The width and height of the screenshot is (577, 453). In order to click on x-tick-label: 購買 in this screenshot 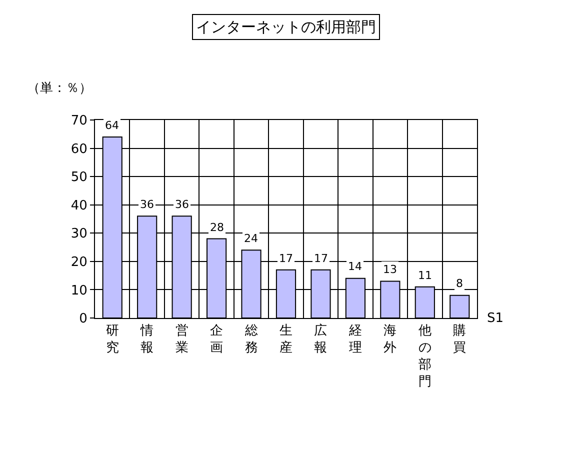, I will do `click(459, 340)`.